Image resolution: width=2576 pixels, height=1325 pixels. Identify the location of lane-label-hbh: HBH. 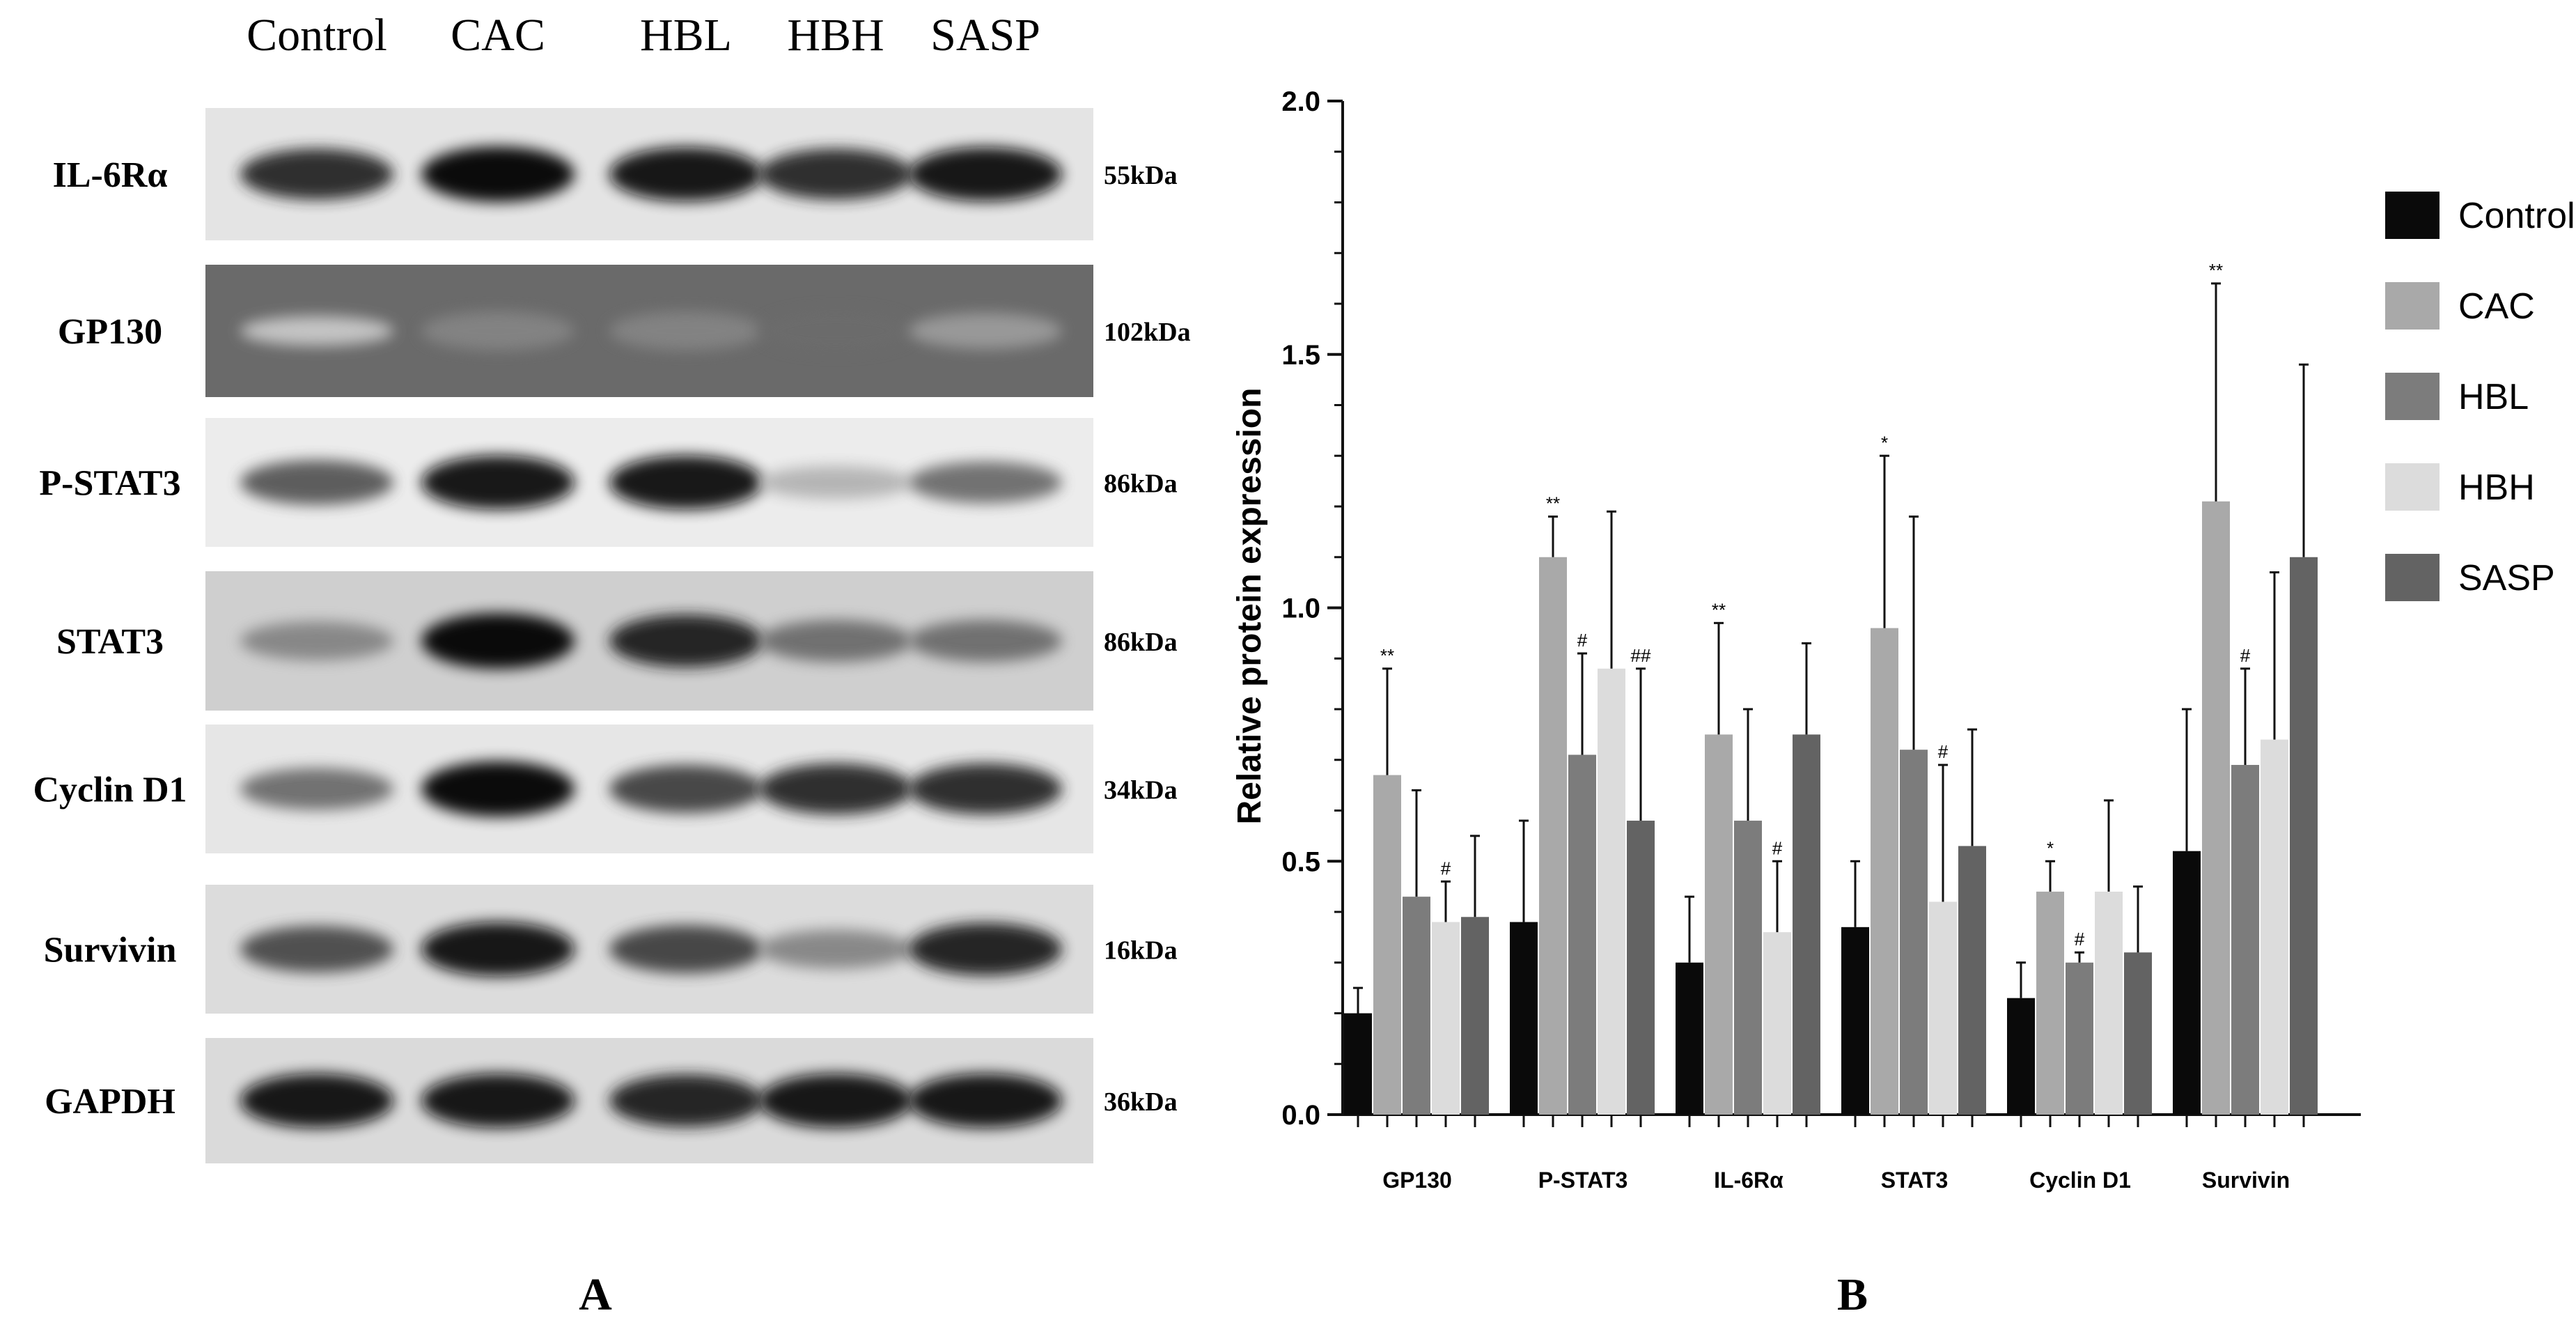
(836, 36).